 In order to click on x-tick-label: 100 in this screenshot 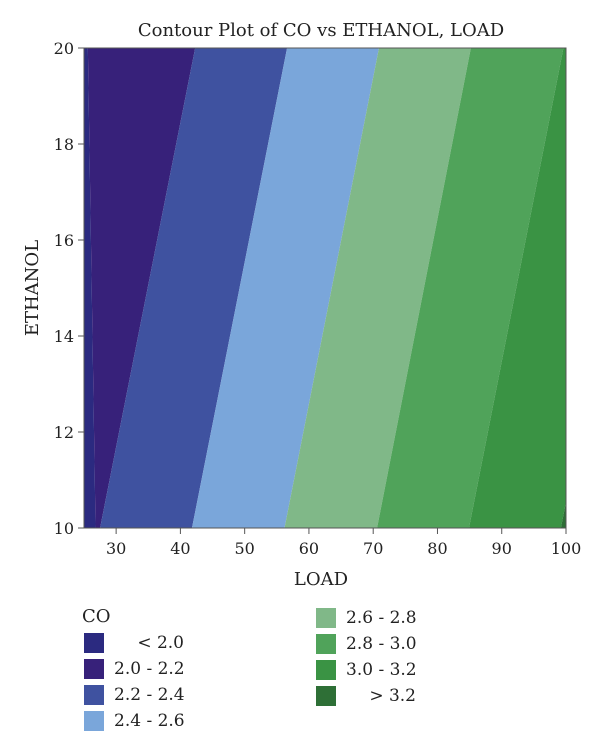, I will do `click(566, 548)`.